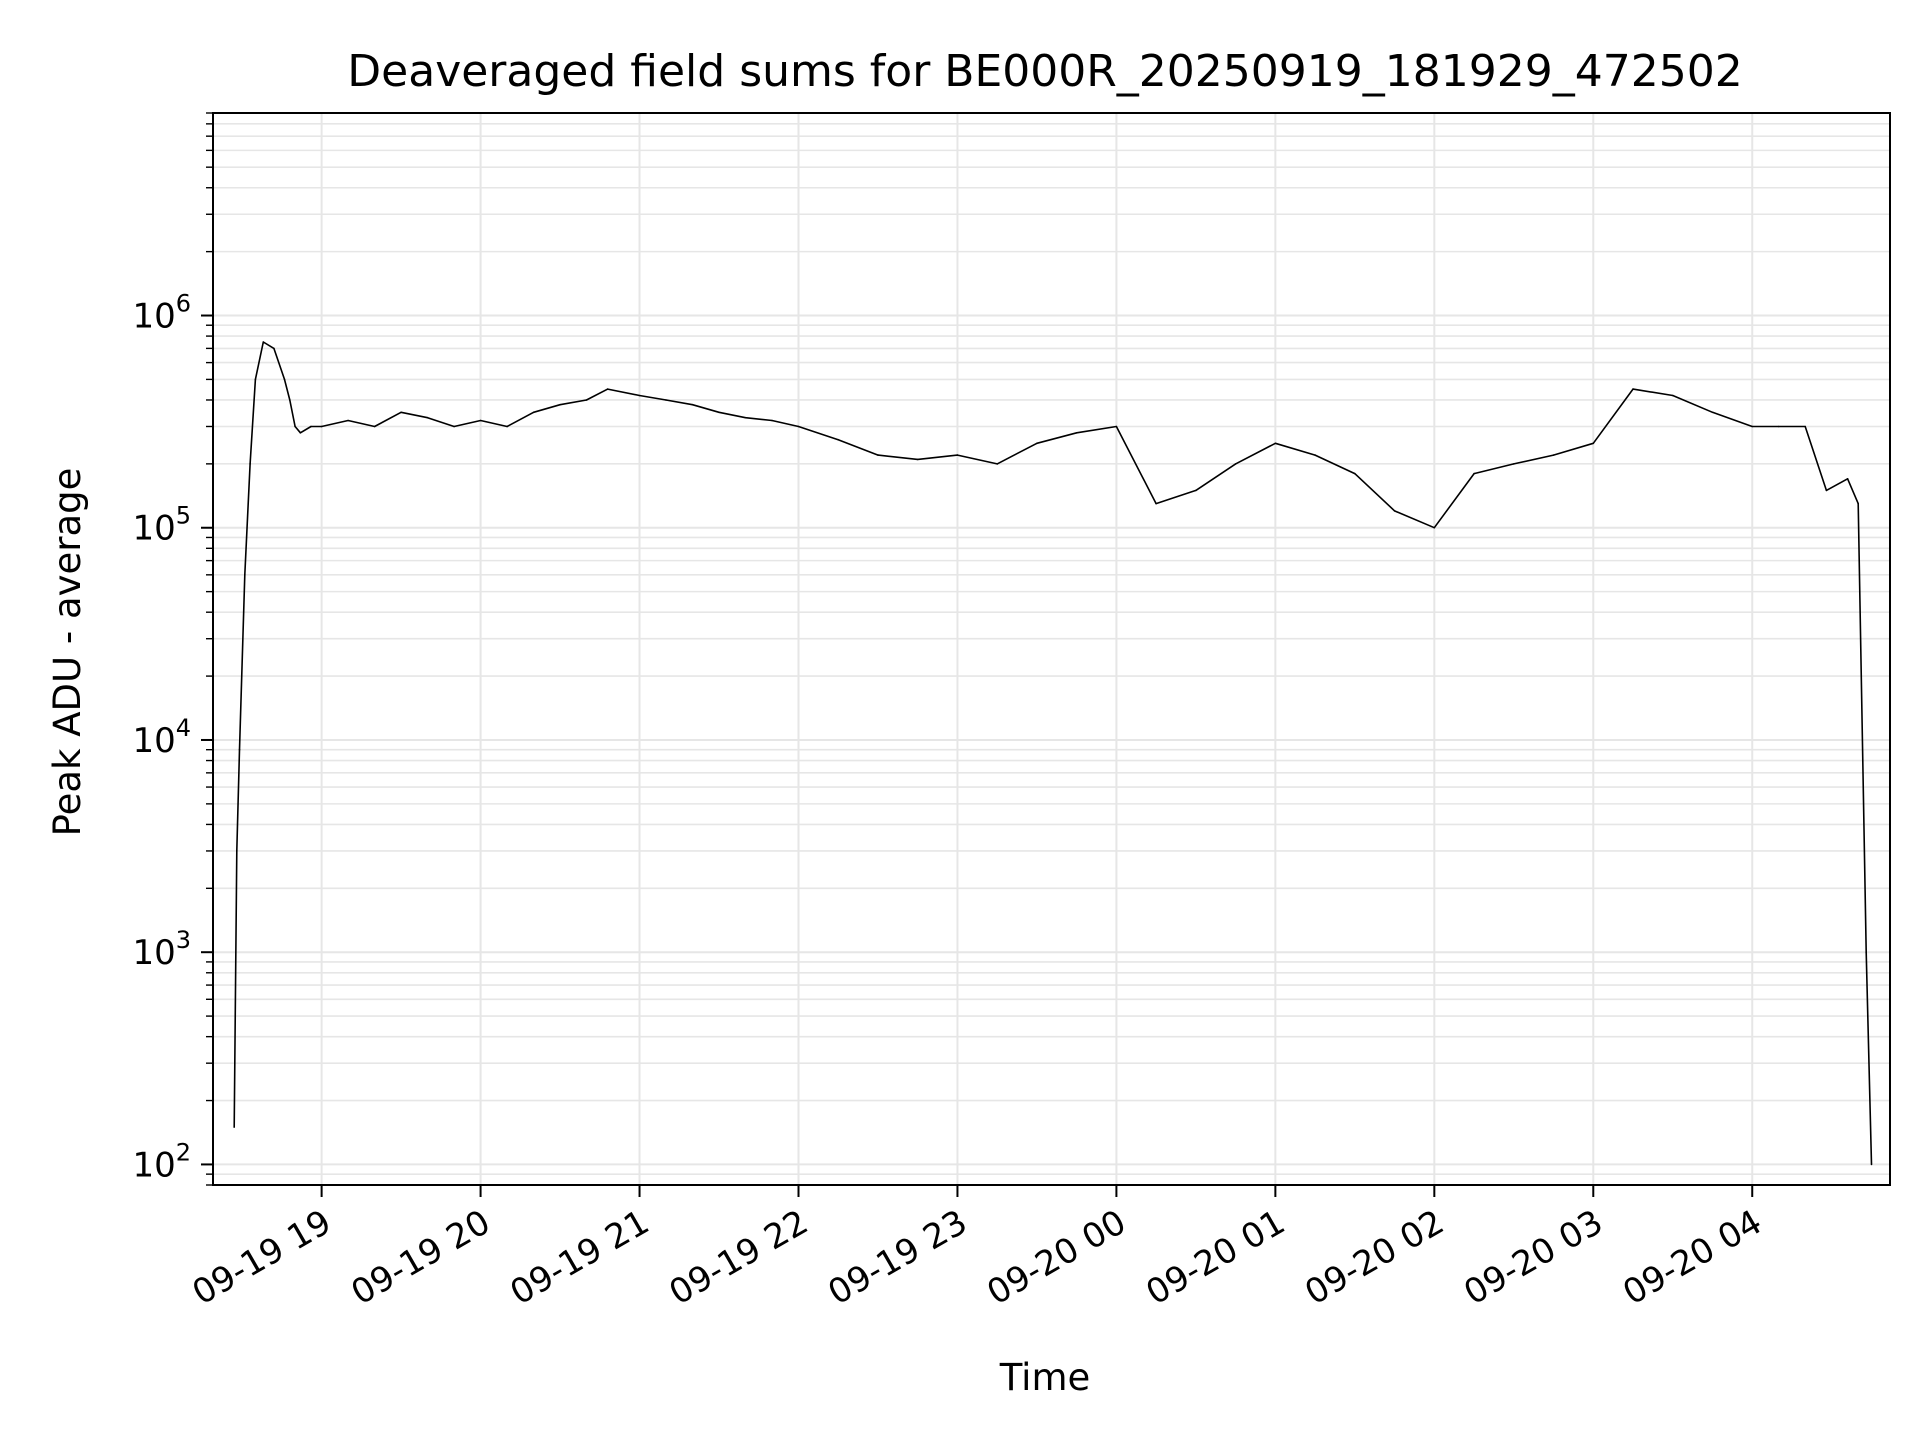 This screenshot has height=1440, width=1920. Describe the element at coordinates (1374, 1257) in the screenshot. I see `x-tick-label: 09-20 02` at that location.